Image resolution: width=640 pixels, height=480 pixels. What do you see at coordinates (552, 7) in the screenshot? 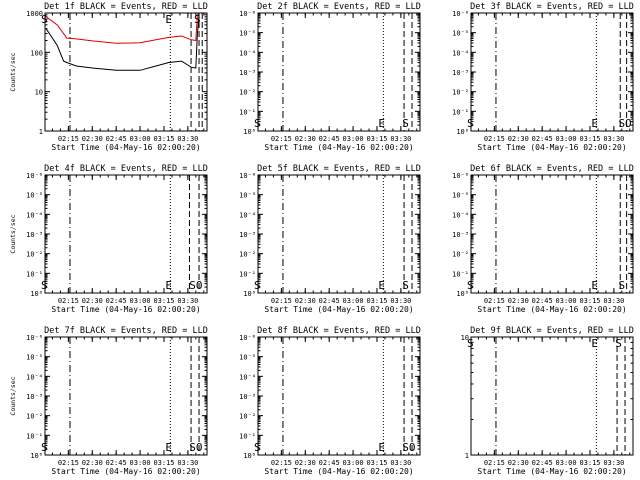
I see `chart-title: Det 3f BLACK = Events, RED = LLD` at bounding box center [552, 7].